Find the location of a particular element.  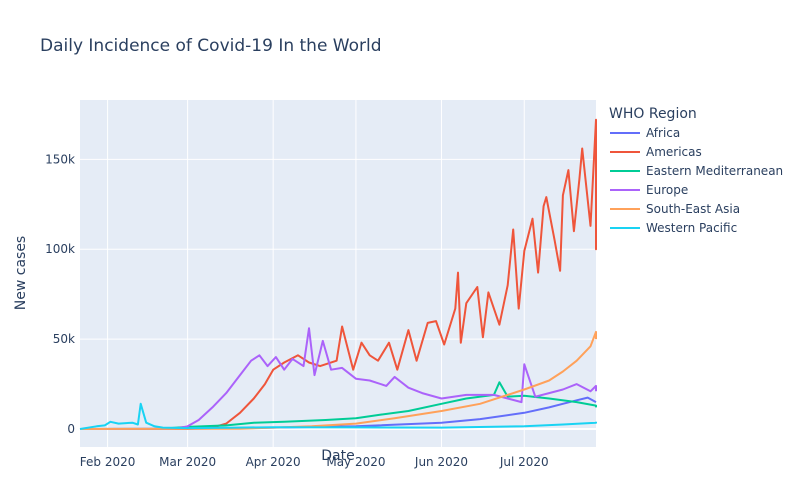

y-tick-label: 150k is located at coordinates (60, 159).